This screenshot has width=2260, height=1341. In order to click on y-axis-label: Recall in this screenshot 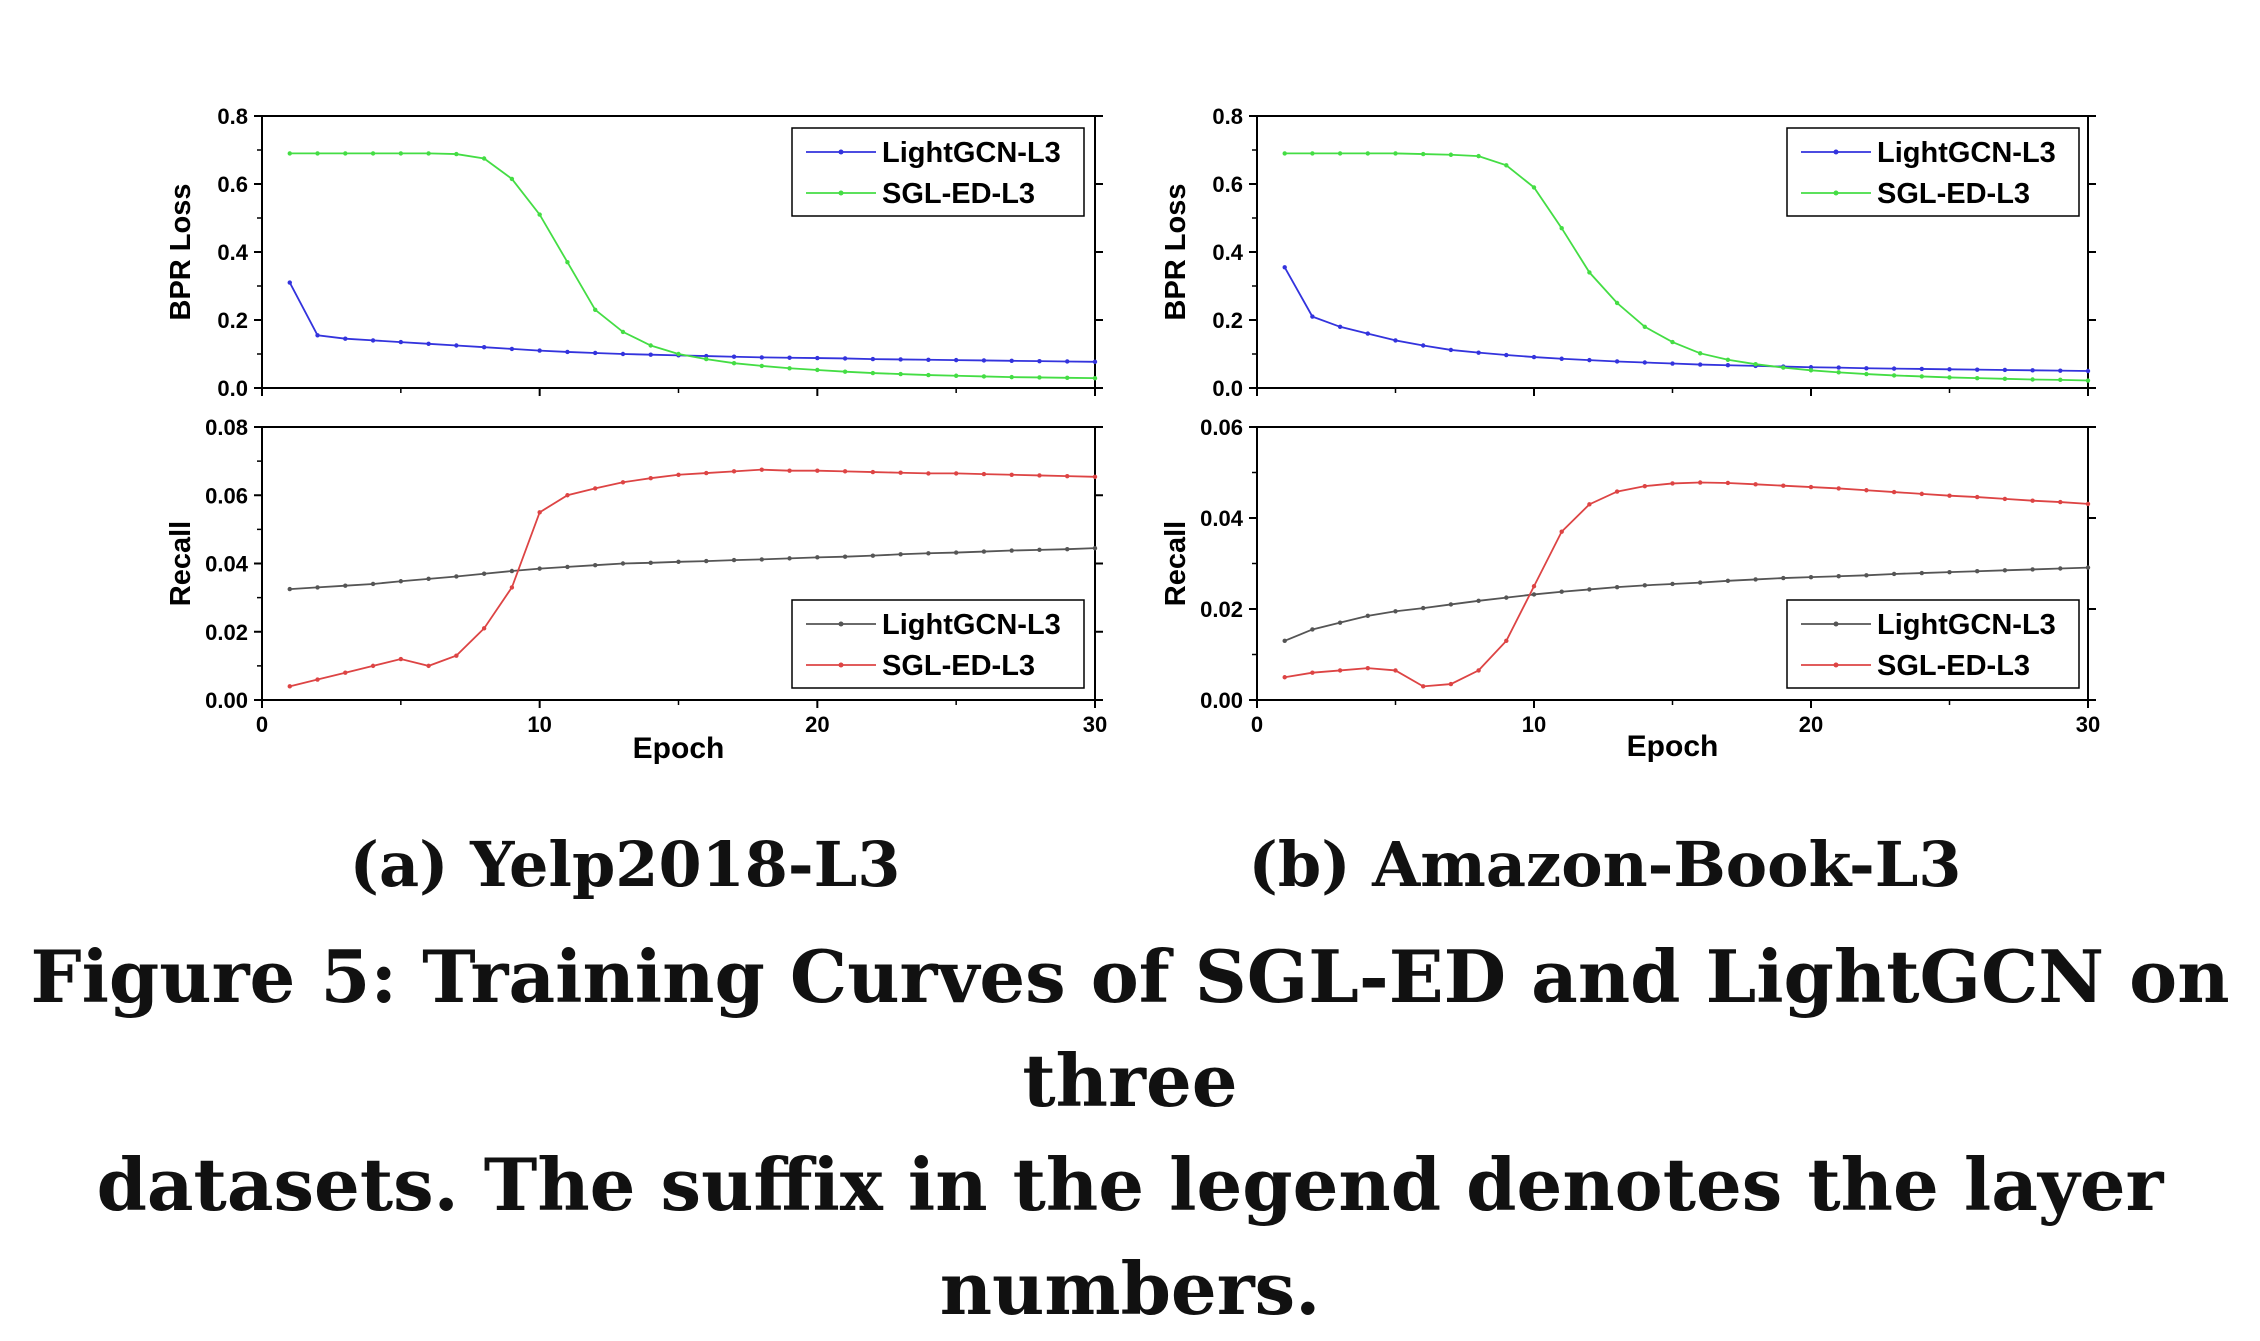, I will do `click(181, 563)`.